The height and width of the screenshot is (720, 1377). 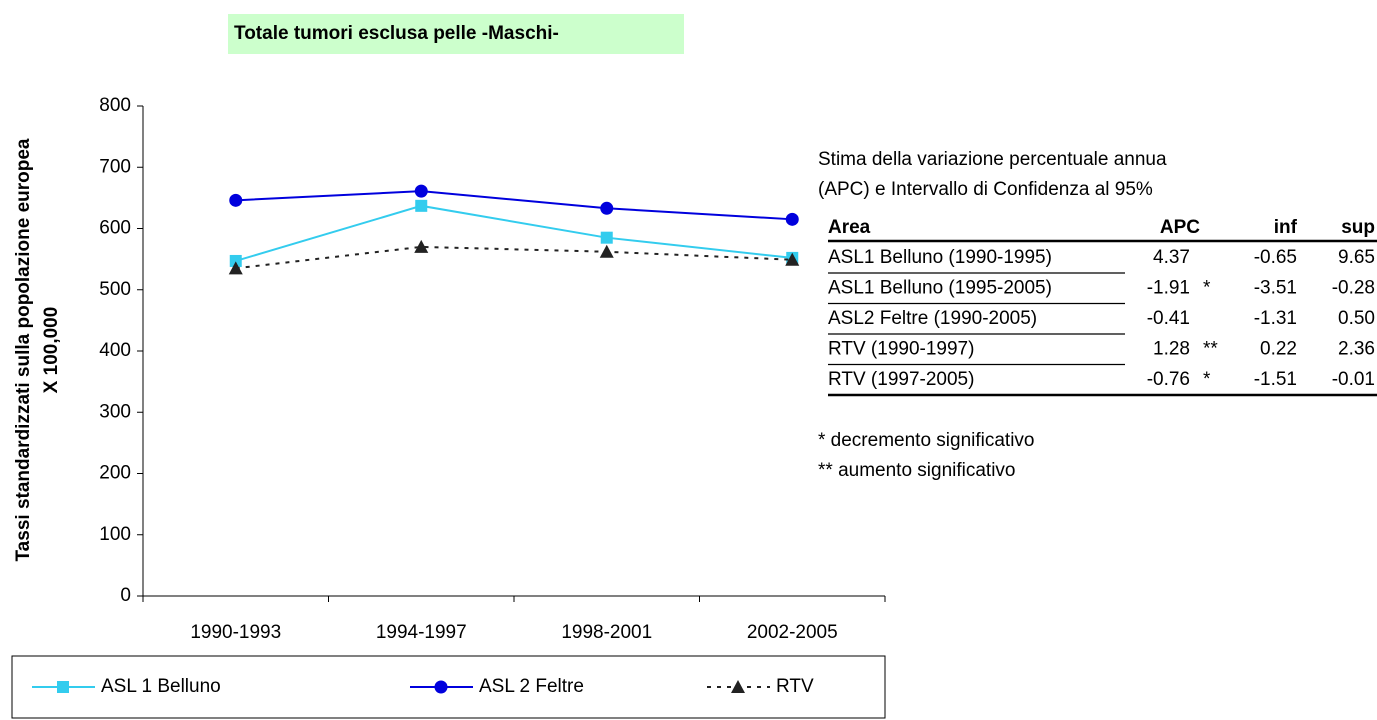 I want to click on table-cell: -0.76, so click(x=1168, y=379).